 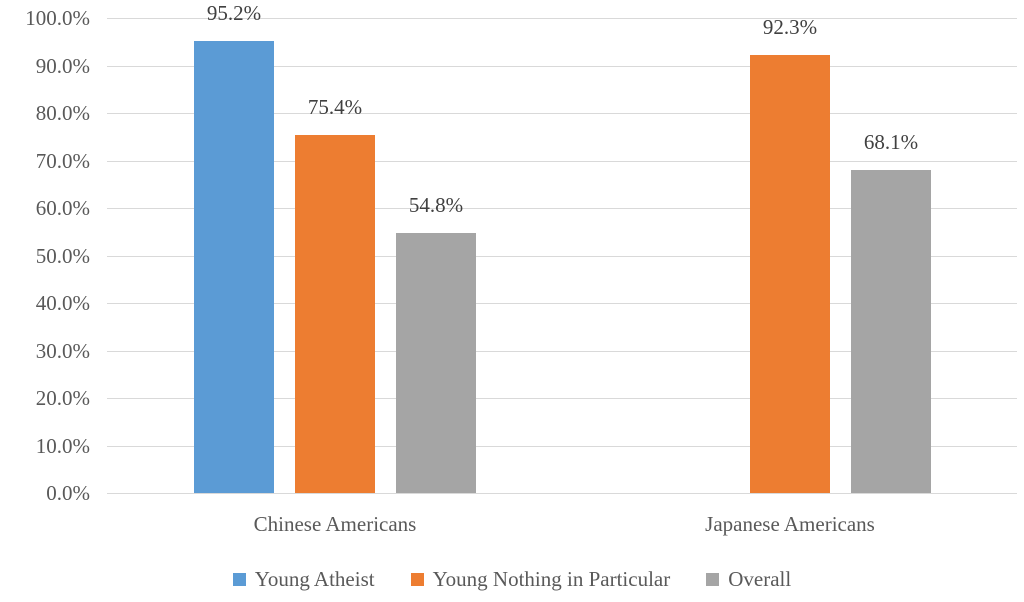 What do you see at coordinates (62, 351) in the screenshot?
I see `y-axis-tick-label: 30.0%` at bounding box center [62, 351].